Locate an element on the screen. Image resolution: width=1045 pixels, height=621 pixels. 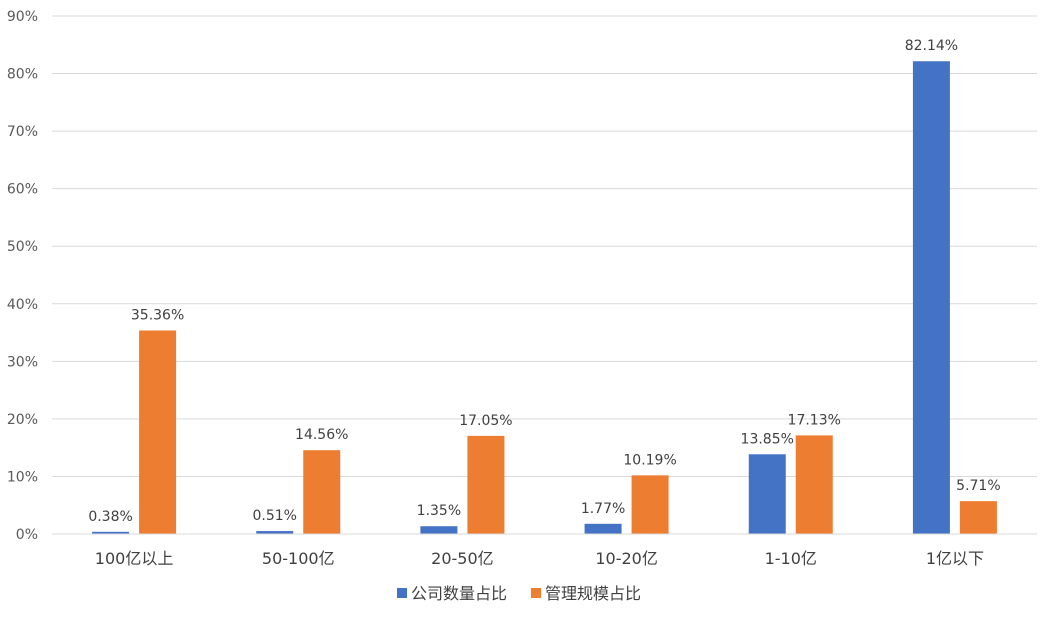
data-label: 10.19% is located at coordinates (649, 460).